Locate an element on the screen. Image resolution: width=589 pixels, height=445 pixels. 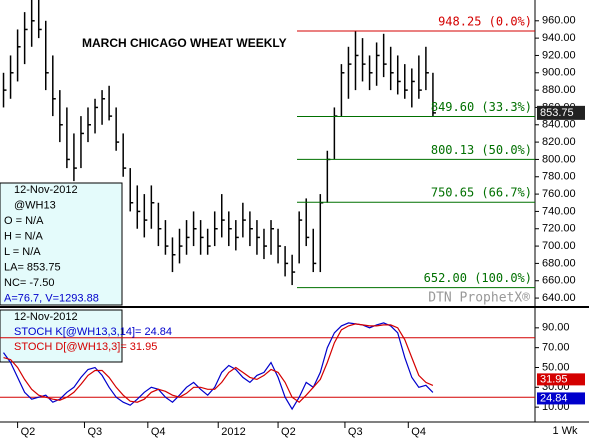
y-tick-label: 660.00 is located at coordinates (559, 281).